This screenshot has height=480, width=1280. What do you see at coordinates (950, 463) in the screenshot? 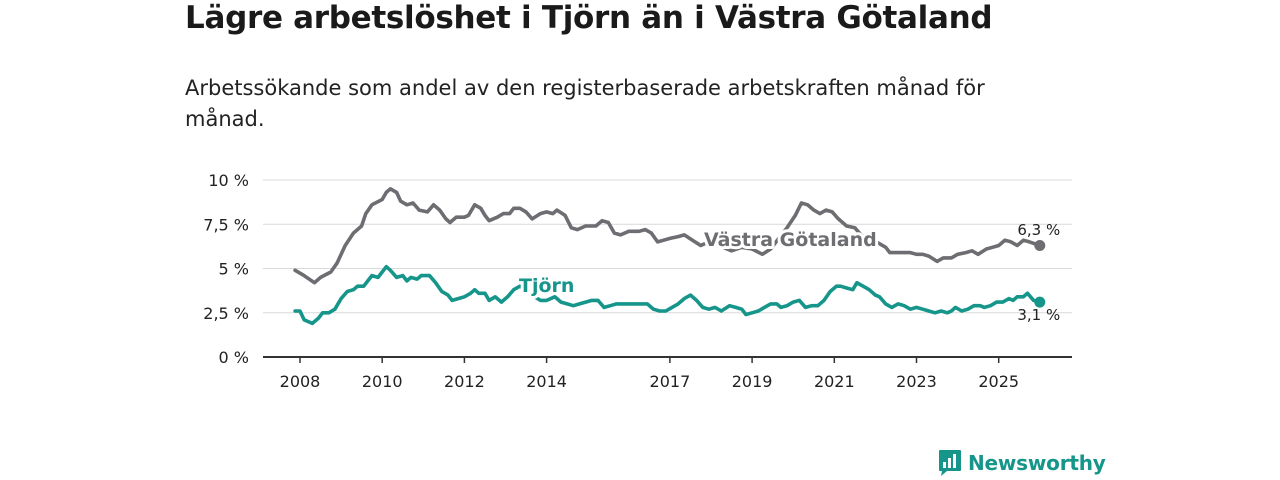
I see `bar-chart-icon` at bounding box center [950, 463].